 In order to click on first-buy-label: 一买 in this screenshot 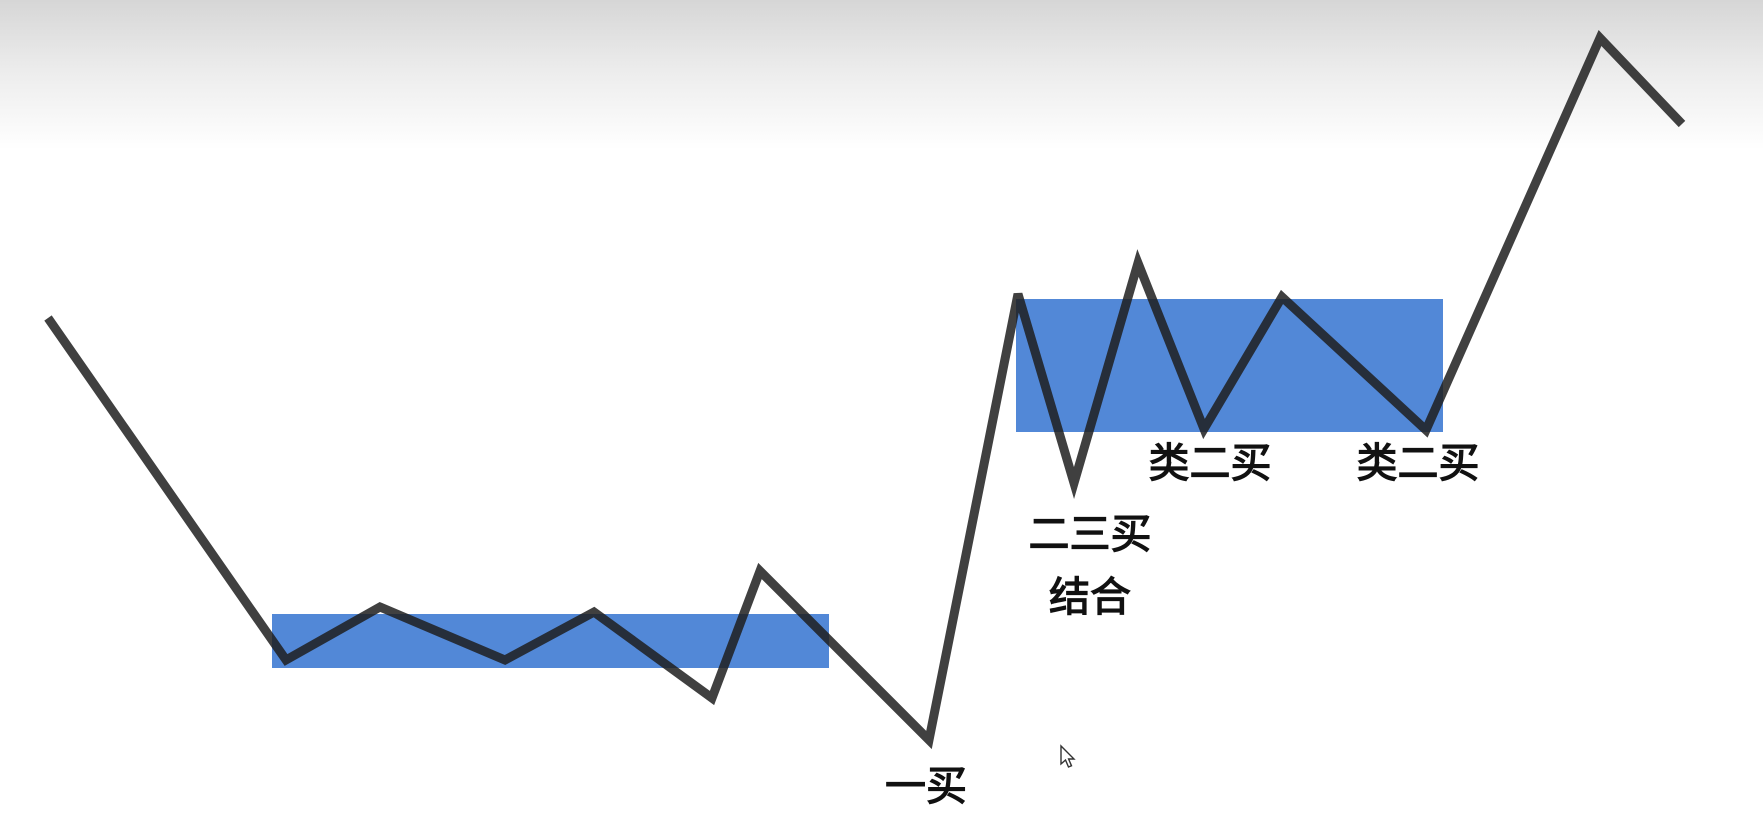, I will do `click(926, 786)`.